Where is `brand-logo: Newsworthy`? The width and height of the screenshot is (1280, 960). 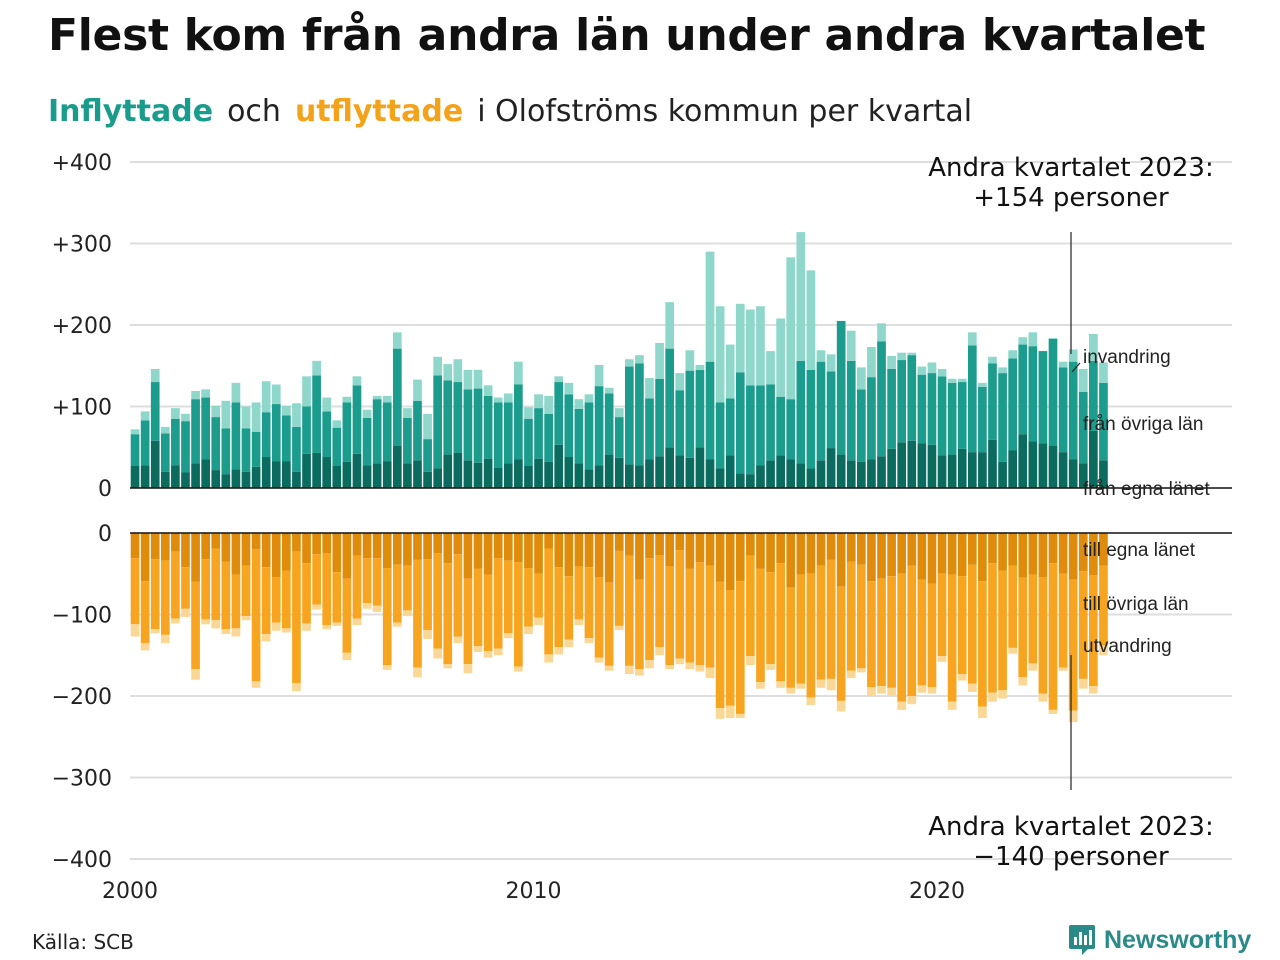
brand-logo: Newsworthy is located at coordinates (1159, 940).